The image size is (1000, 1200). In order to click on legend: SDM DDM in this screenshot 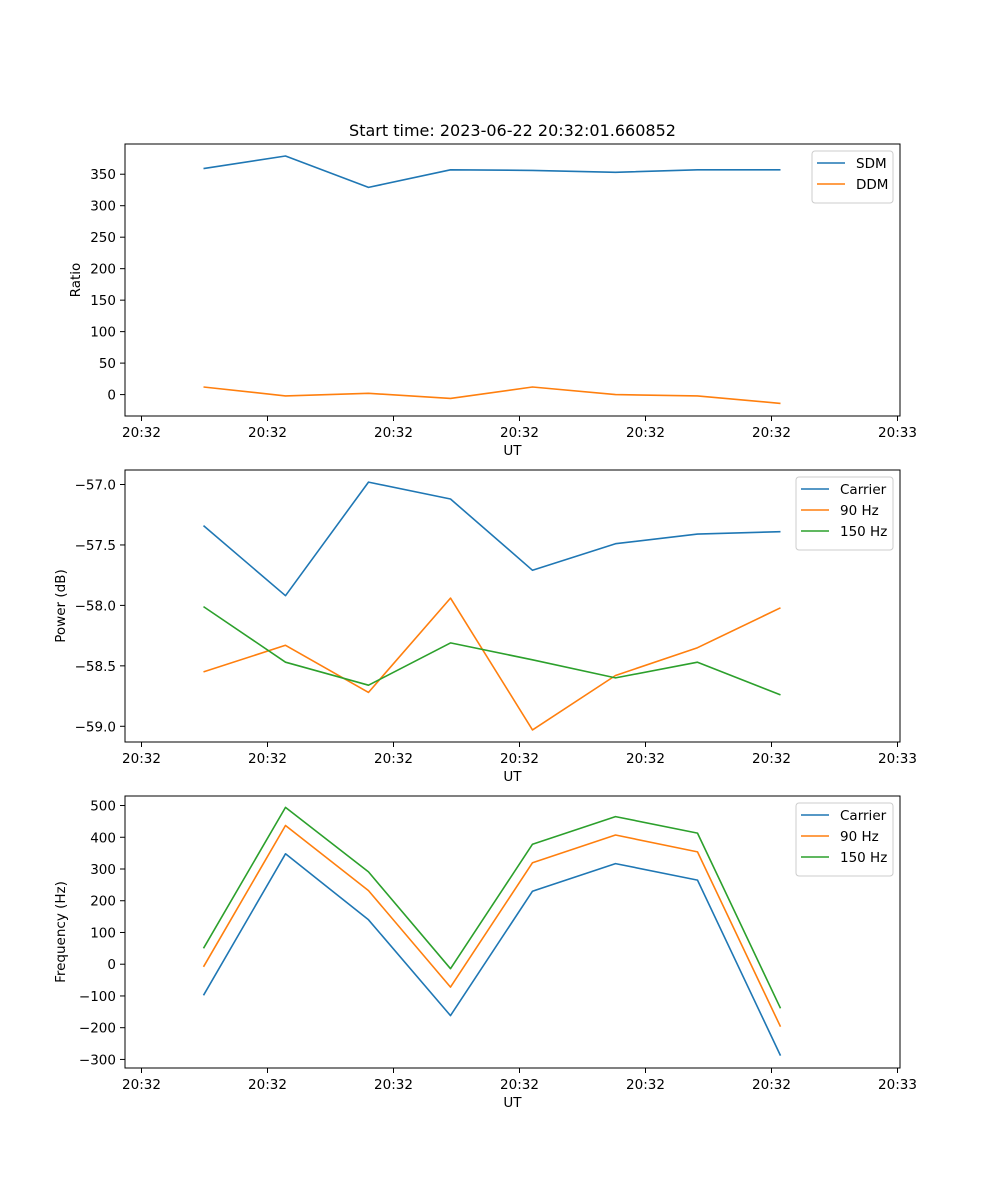, I will do `click(852, 177)`.